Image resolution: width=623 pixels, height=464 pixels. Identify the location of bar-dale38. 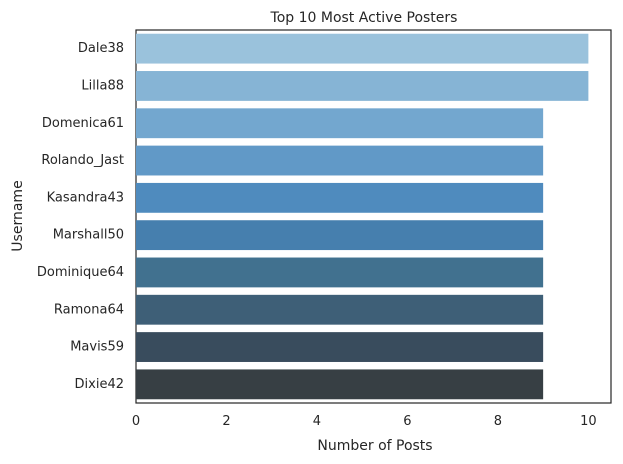
(362, 48).